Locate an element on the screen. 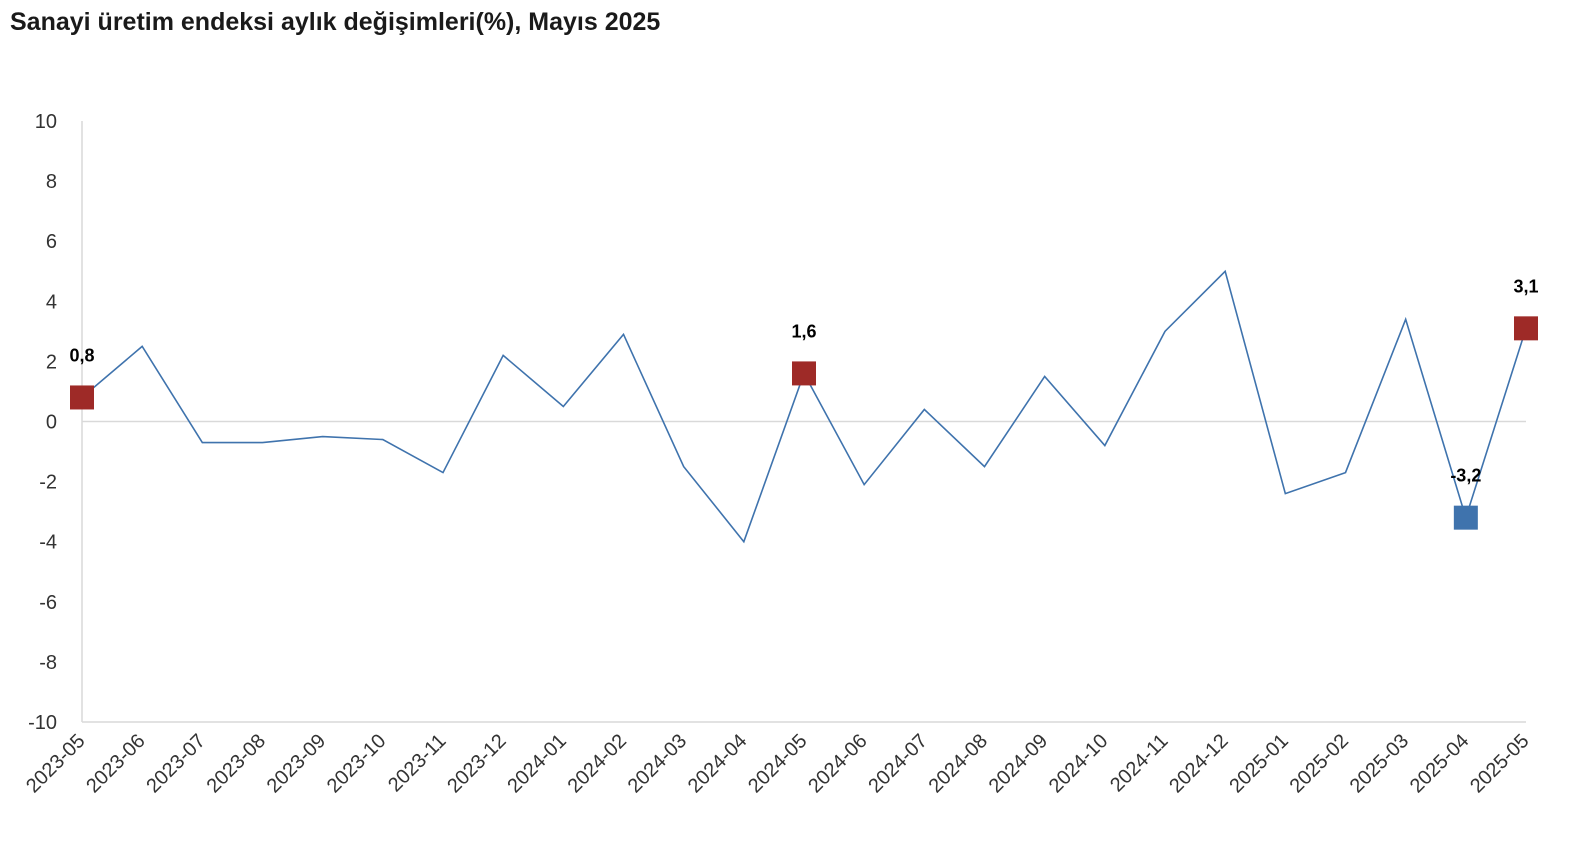 The image size is (1584, 852). y-tick-label: 4 is located at coordinates (51, 302).